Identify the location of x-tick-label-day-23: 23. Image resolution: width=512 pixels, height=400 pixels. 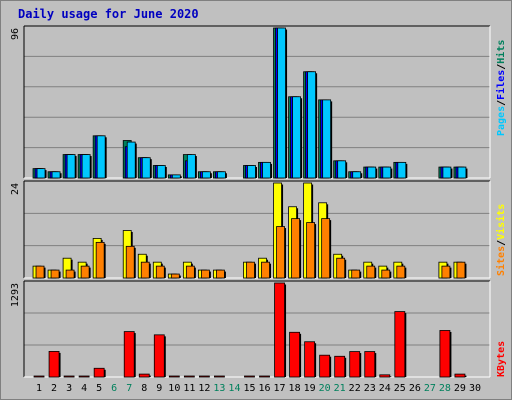
(370, 388).